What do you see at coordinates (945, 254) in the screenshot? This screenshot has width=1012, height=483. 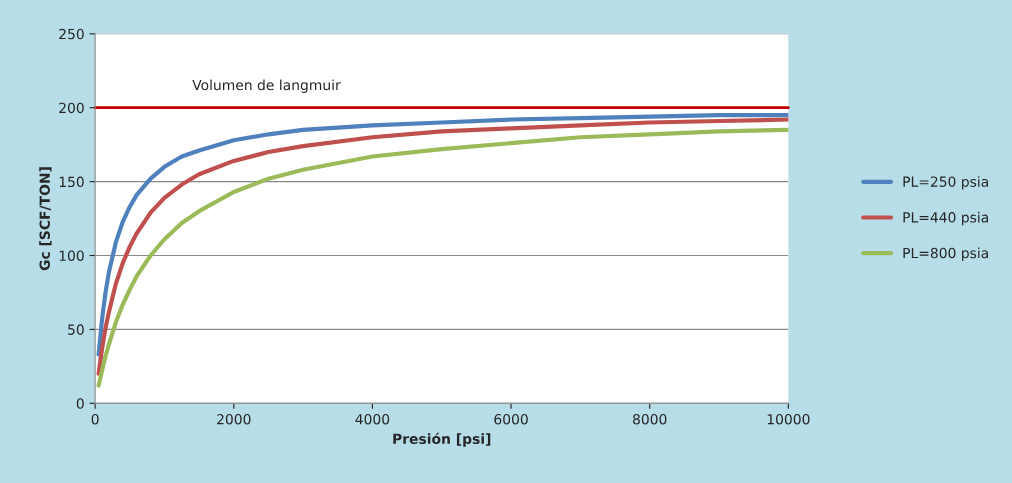 I see `legend-label: PL=800 psia` at bounding box center [945, 254].